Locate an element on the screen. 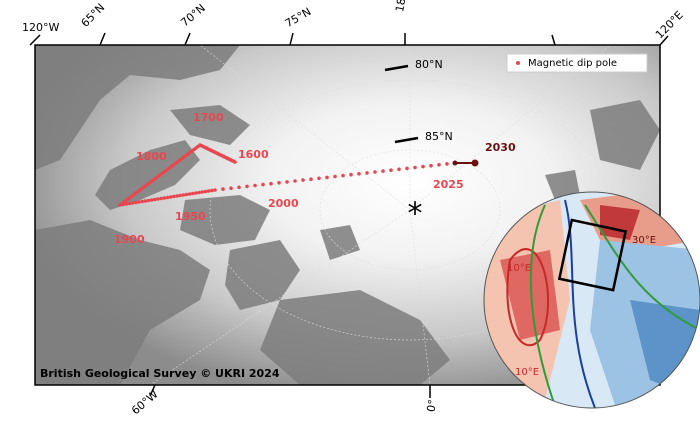  year-label: 2025 is located at coordinates (448, 184).